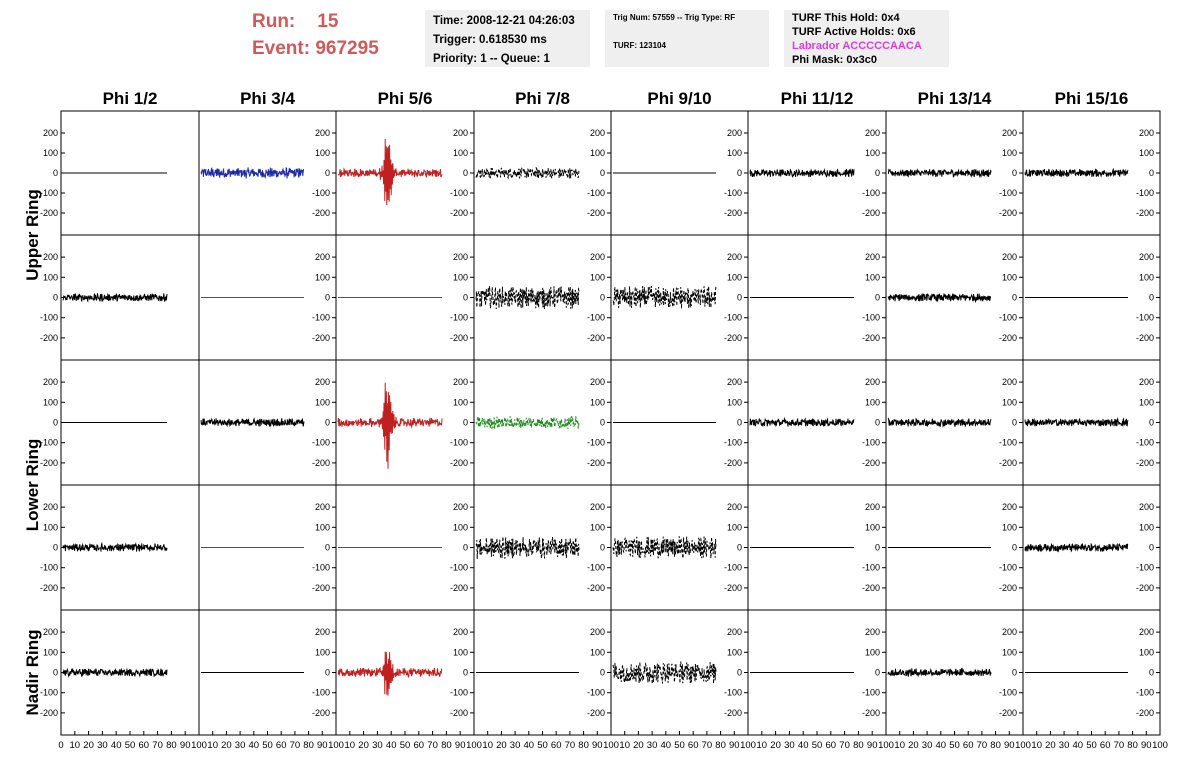 The width and height of the screenshot is (1196, 772). What do you see at coordinates (679, 98) in the screenshot?
I see `column-header: Phi 9/10` at bounding box center [679, 98].